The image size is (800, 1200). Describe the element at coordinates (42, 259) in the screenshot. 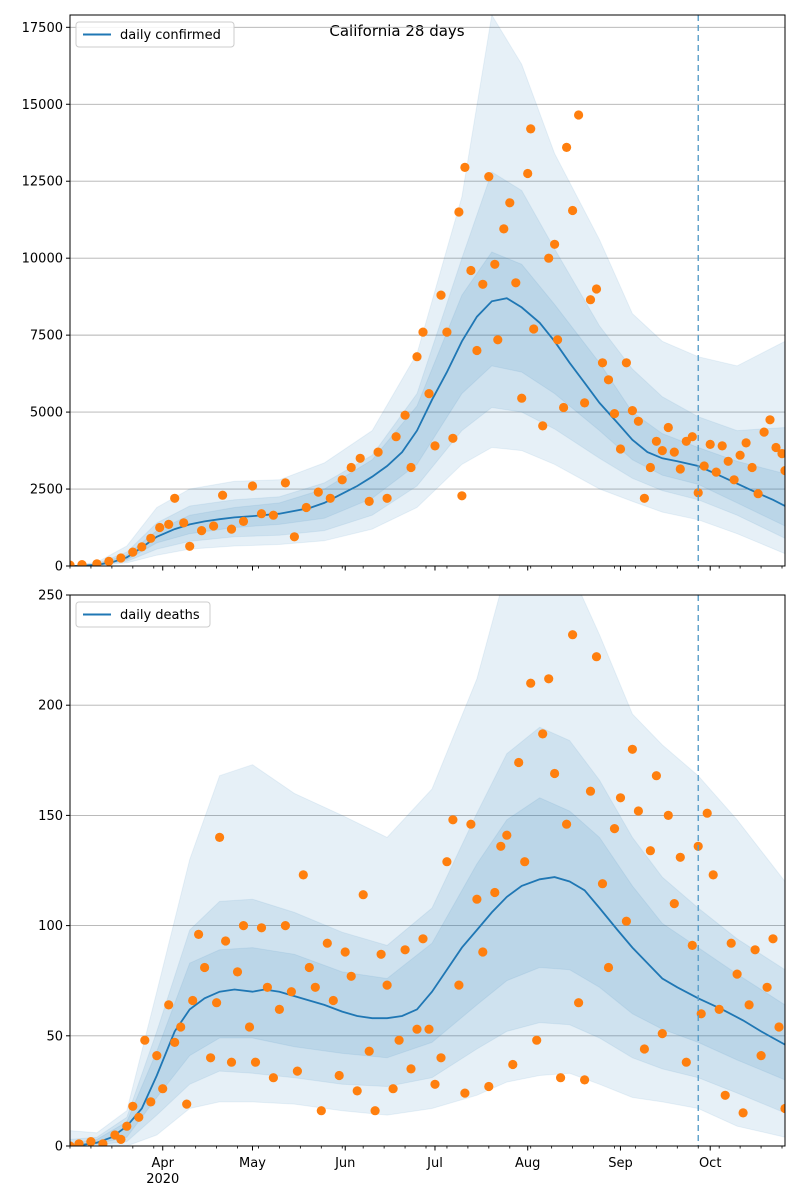

I see `y-tick-label: 10000` at that location.